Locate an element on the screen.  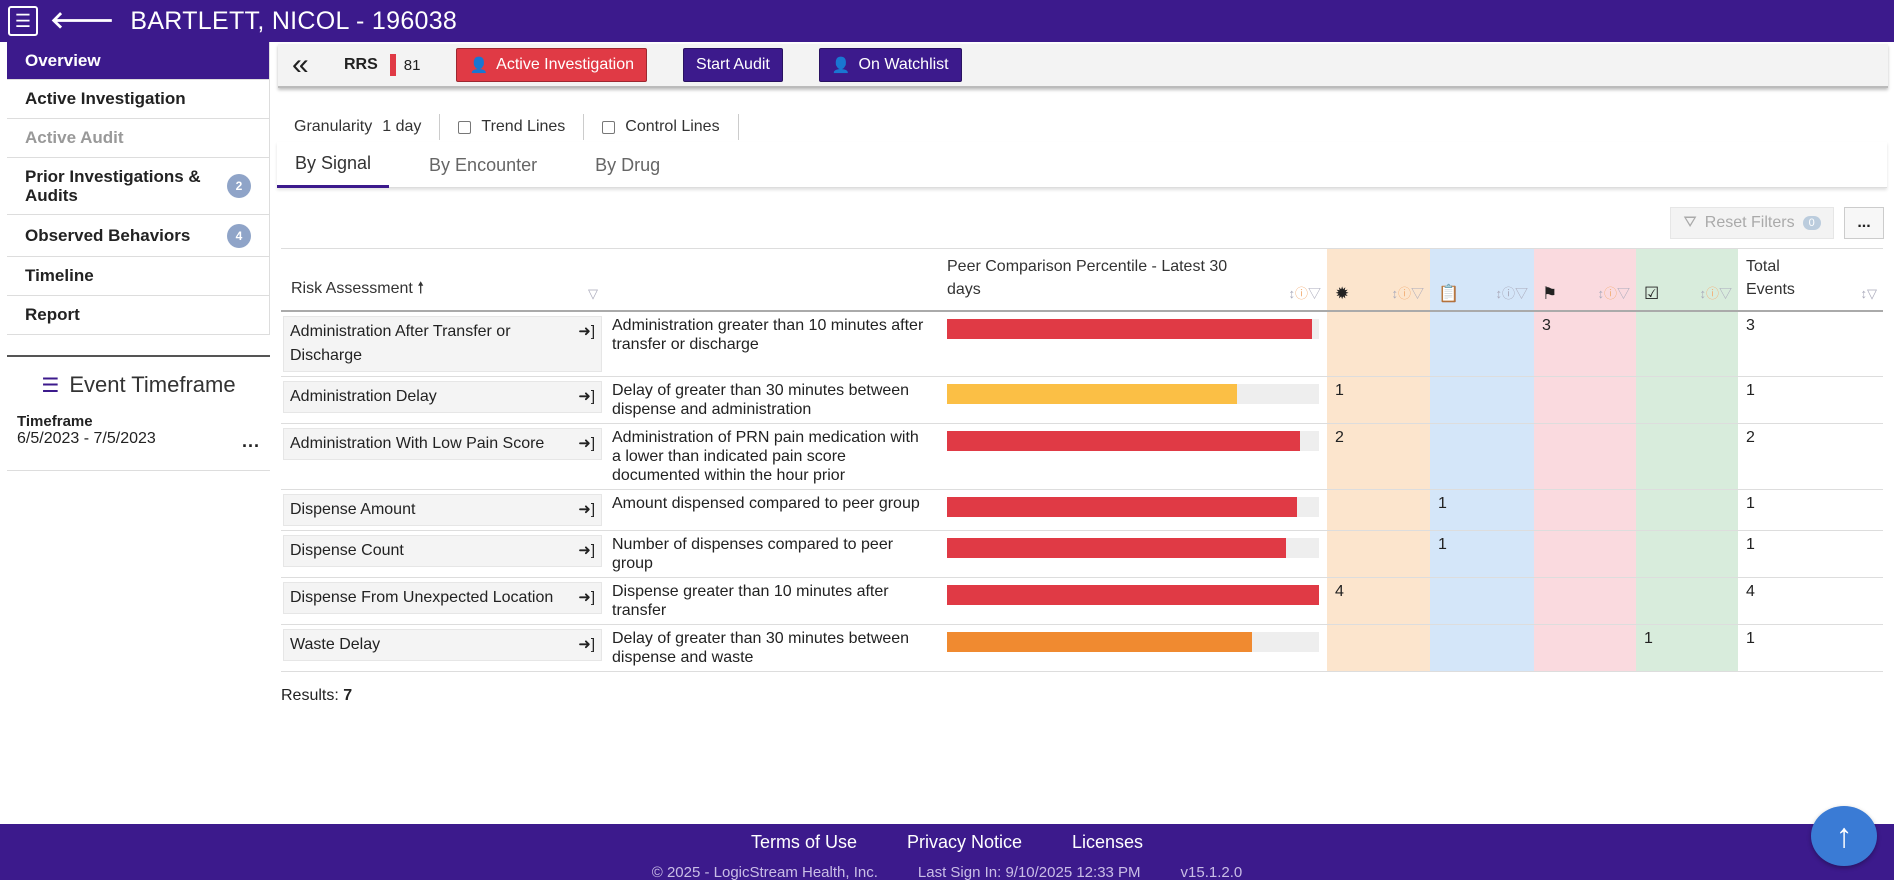
risk-cell: Dispense From Unexpected Location ➜] is located at coordinates (442, 601).